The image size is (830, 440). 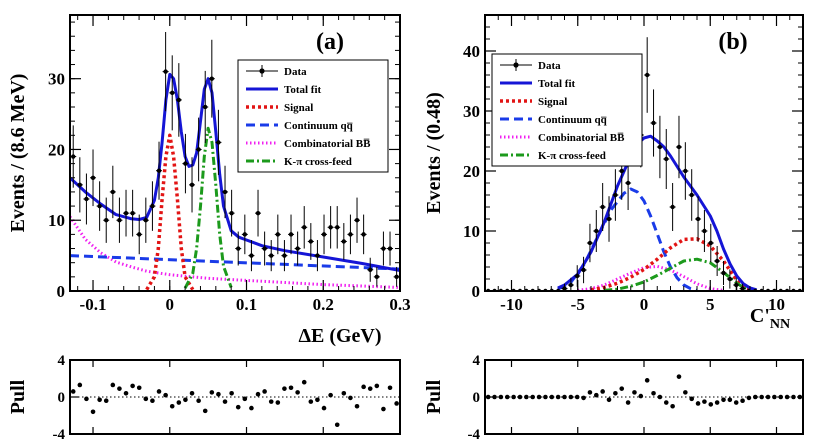 I want to click on x-tick-label: 10, so click(x=776, y=304).